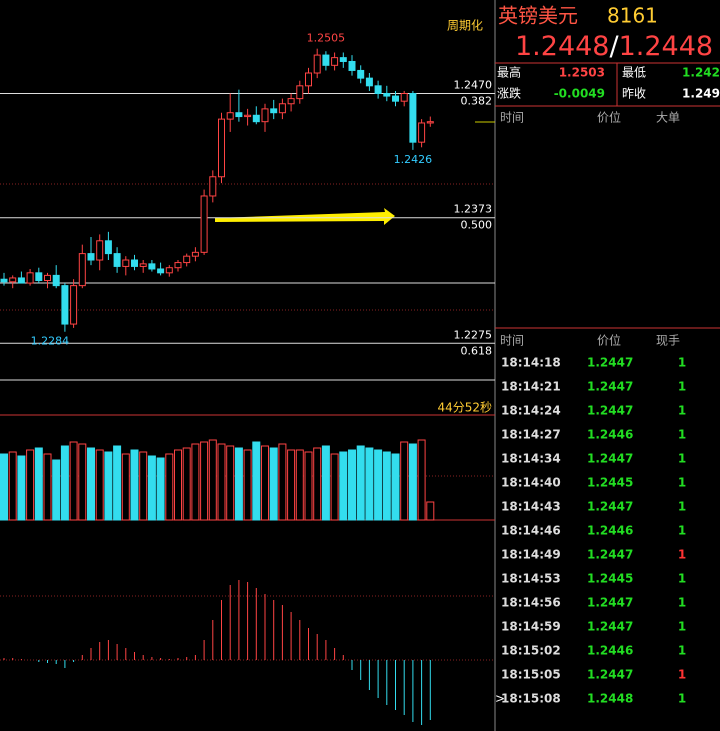 The width and height of the screenshot is (720, 731). What do you see at coordinates (413, 159) in the screenshot?
I see `price-annotation: 1.2426` at bounding box center [413, 159].